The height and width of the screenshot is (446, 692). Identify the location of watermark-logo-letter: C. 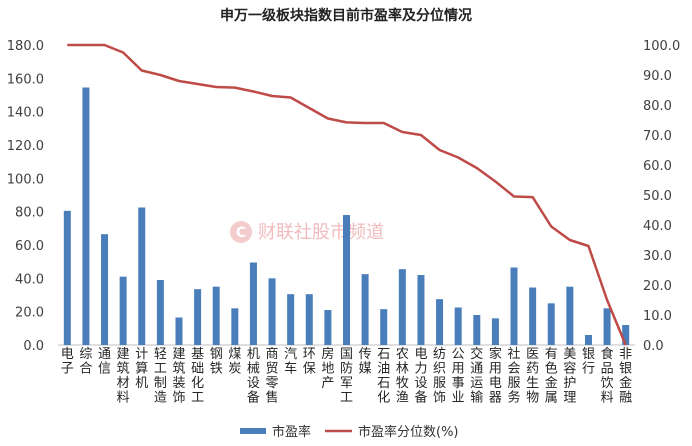
(241, 233).